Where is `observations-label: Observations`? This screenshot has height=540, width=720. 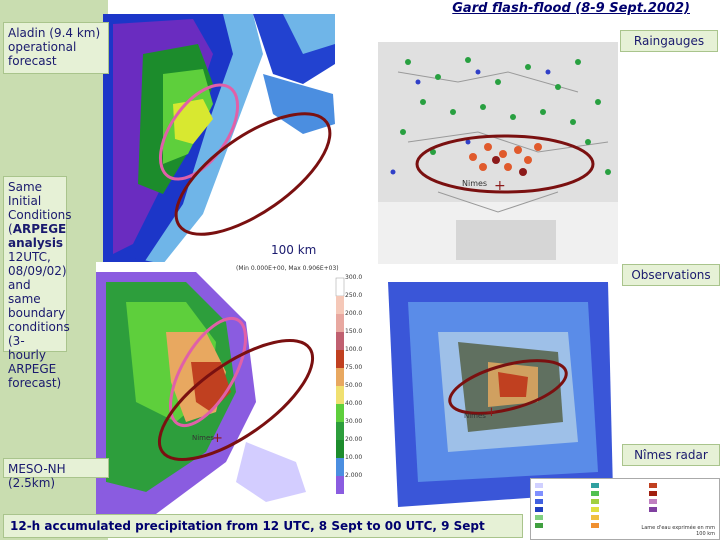
observations-label: Observations is located at coordinates (671, 275).